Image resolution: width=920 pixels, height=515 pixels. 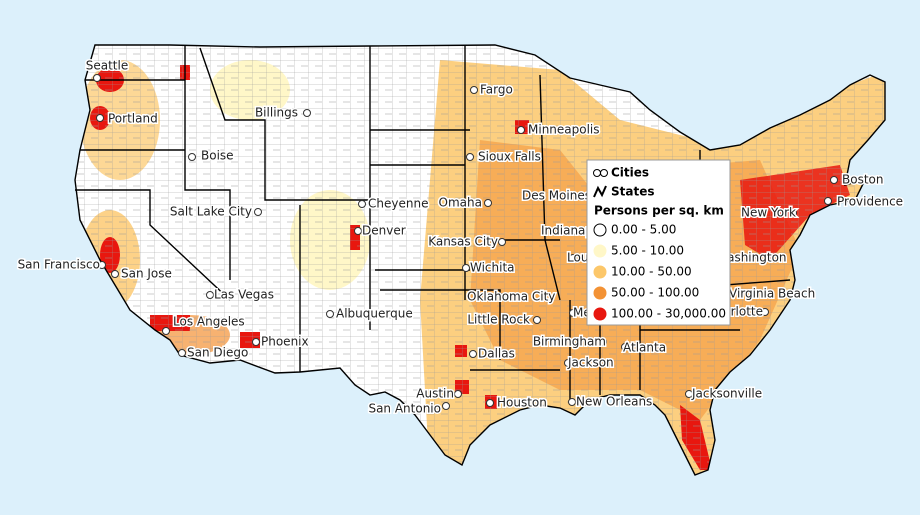 What do you see at coordinates (398, 204) in the screenshot?
I see `city-label: Cheyenne` at bounding box center [398, 204].